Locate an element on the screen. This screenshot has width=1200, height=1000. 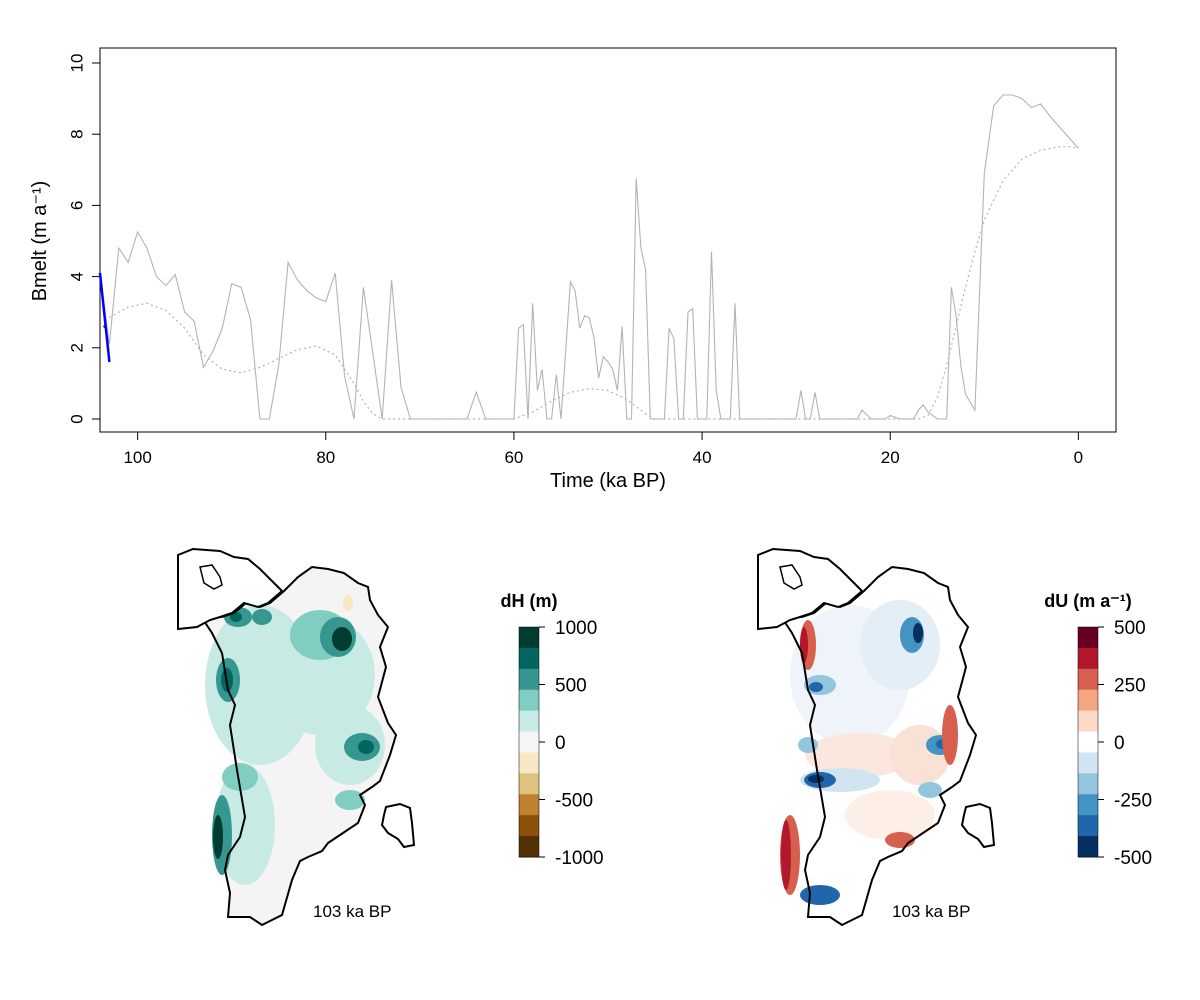
colorbar-label: -1000 is located at coordinates (579, 858).